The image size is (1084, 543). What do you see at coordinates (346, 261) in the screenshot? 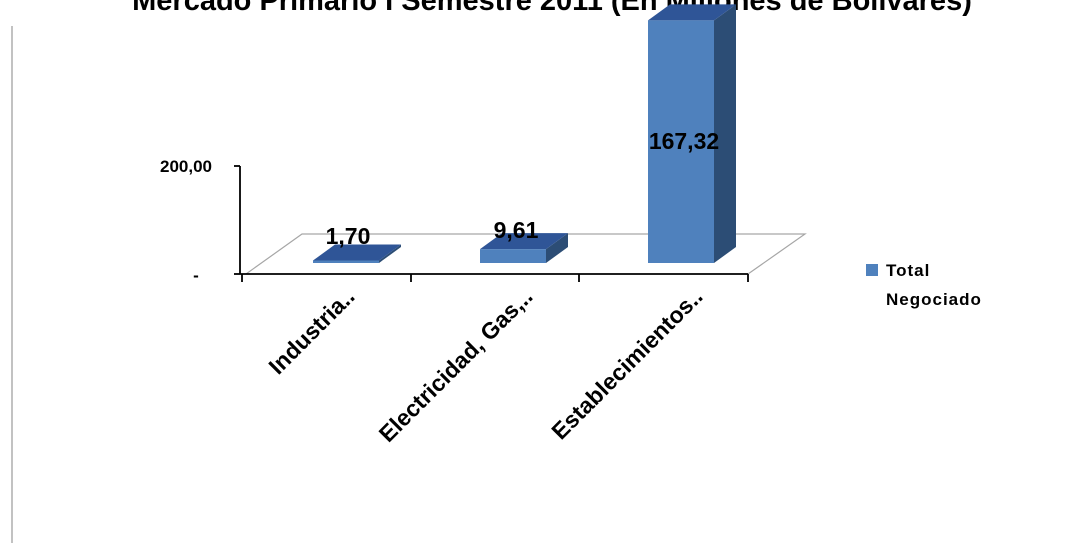
I see `bar-front-industria` at bounding box center [346, 261].